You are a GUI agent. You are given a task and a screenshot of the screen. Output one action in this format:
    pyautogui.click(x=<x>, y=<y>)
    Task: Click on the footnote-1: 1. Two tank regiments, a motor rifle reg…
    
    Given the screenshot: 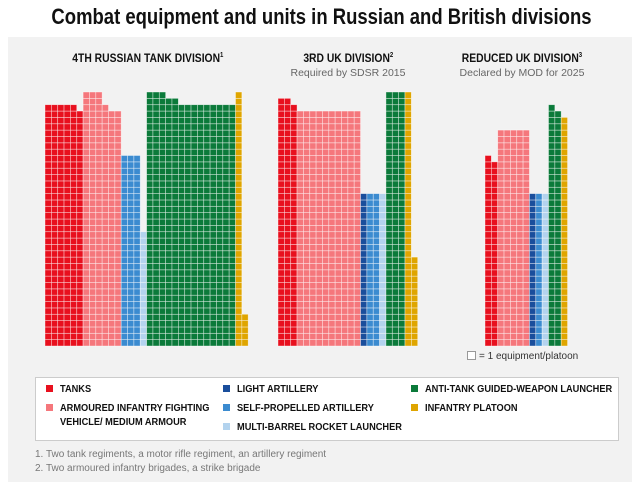 What is the action you would take?
    pyautogui.click(x=181, y=454)
    